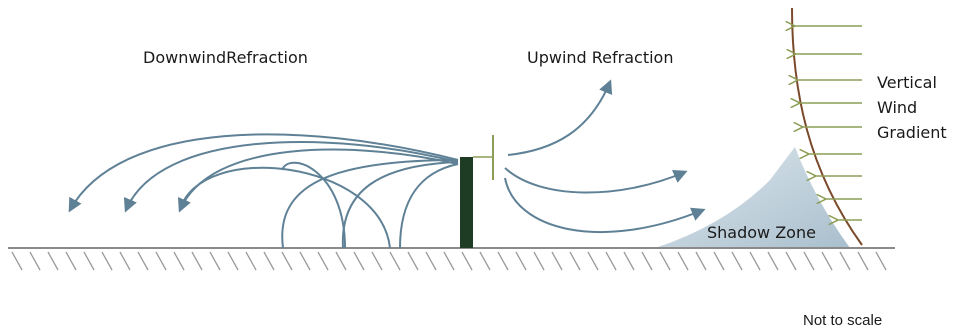 Image resolution: width=972 pixels, height=331 pixels. Describe the element at coordinates (842, 320) in the screenshot. I see `scale-note: Not to scale` at that location.